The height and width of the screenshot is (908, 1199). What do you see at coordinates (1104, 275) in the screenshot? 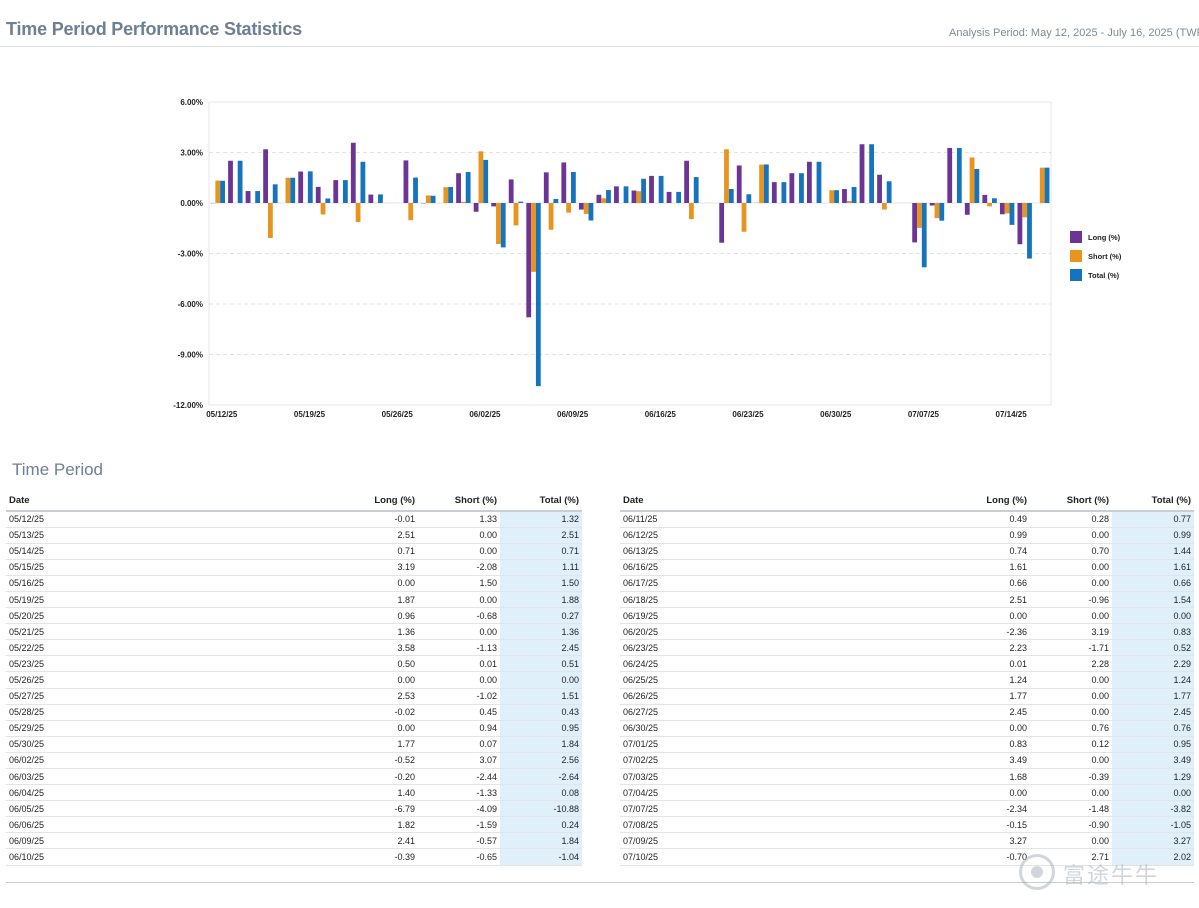
I see `legend-label-total: Total (%)` at bounding box center [1104, 275].